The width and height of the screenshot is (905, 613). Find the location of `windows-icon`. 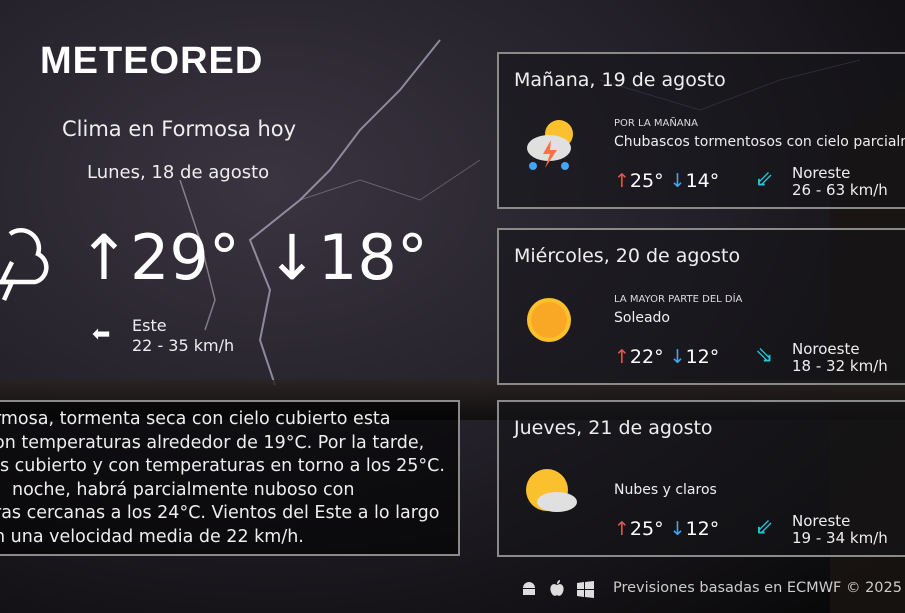

windows-icon is located at coordinates (585, 589).